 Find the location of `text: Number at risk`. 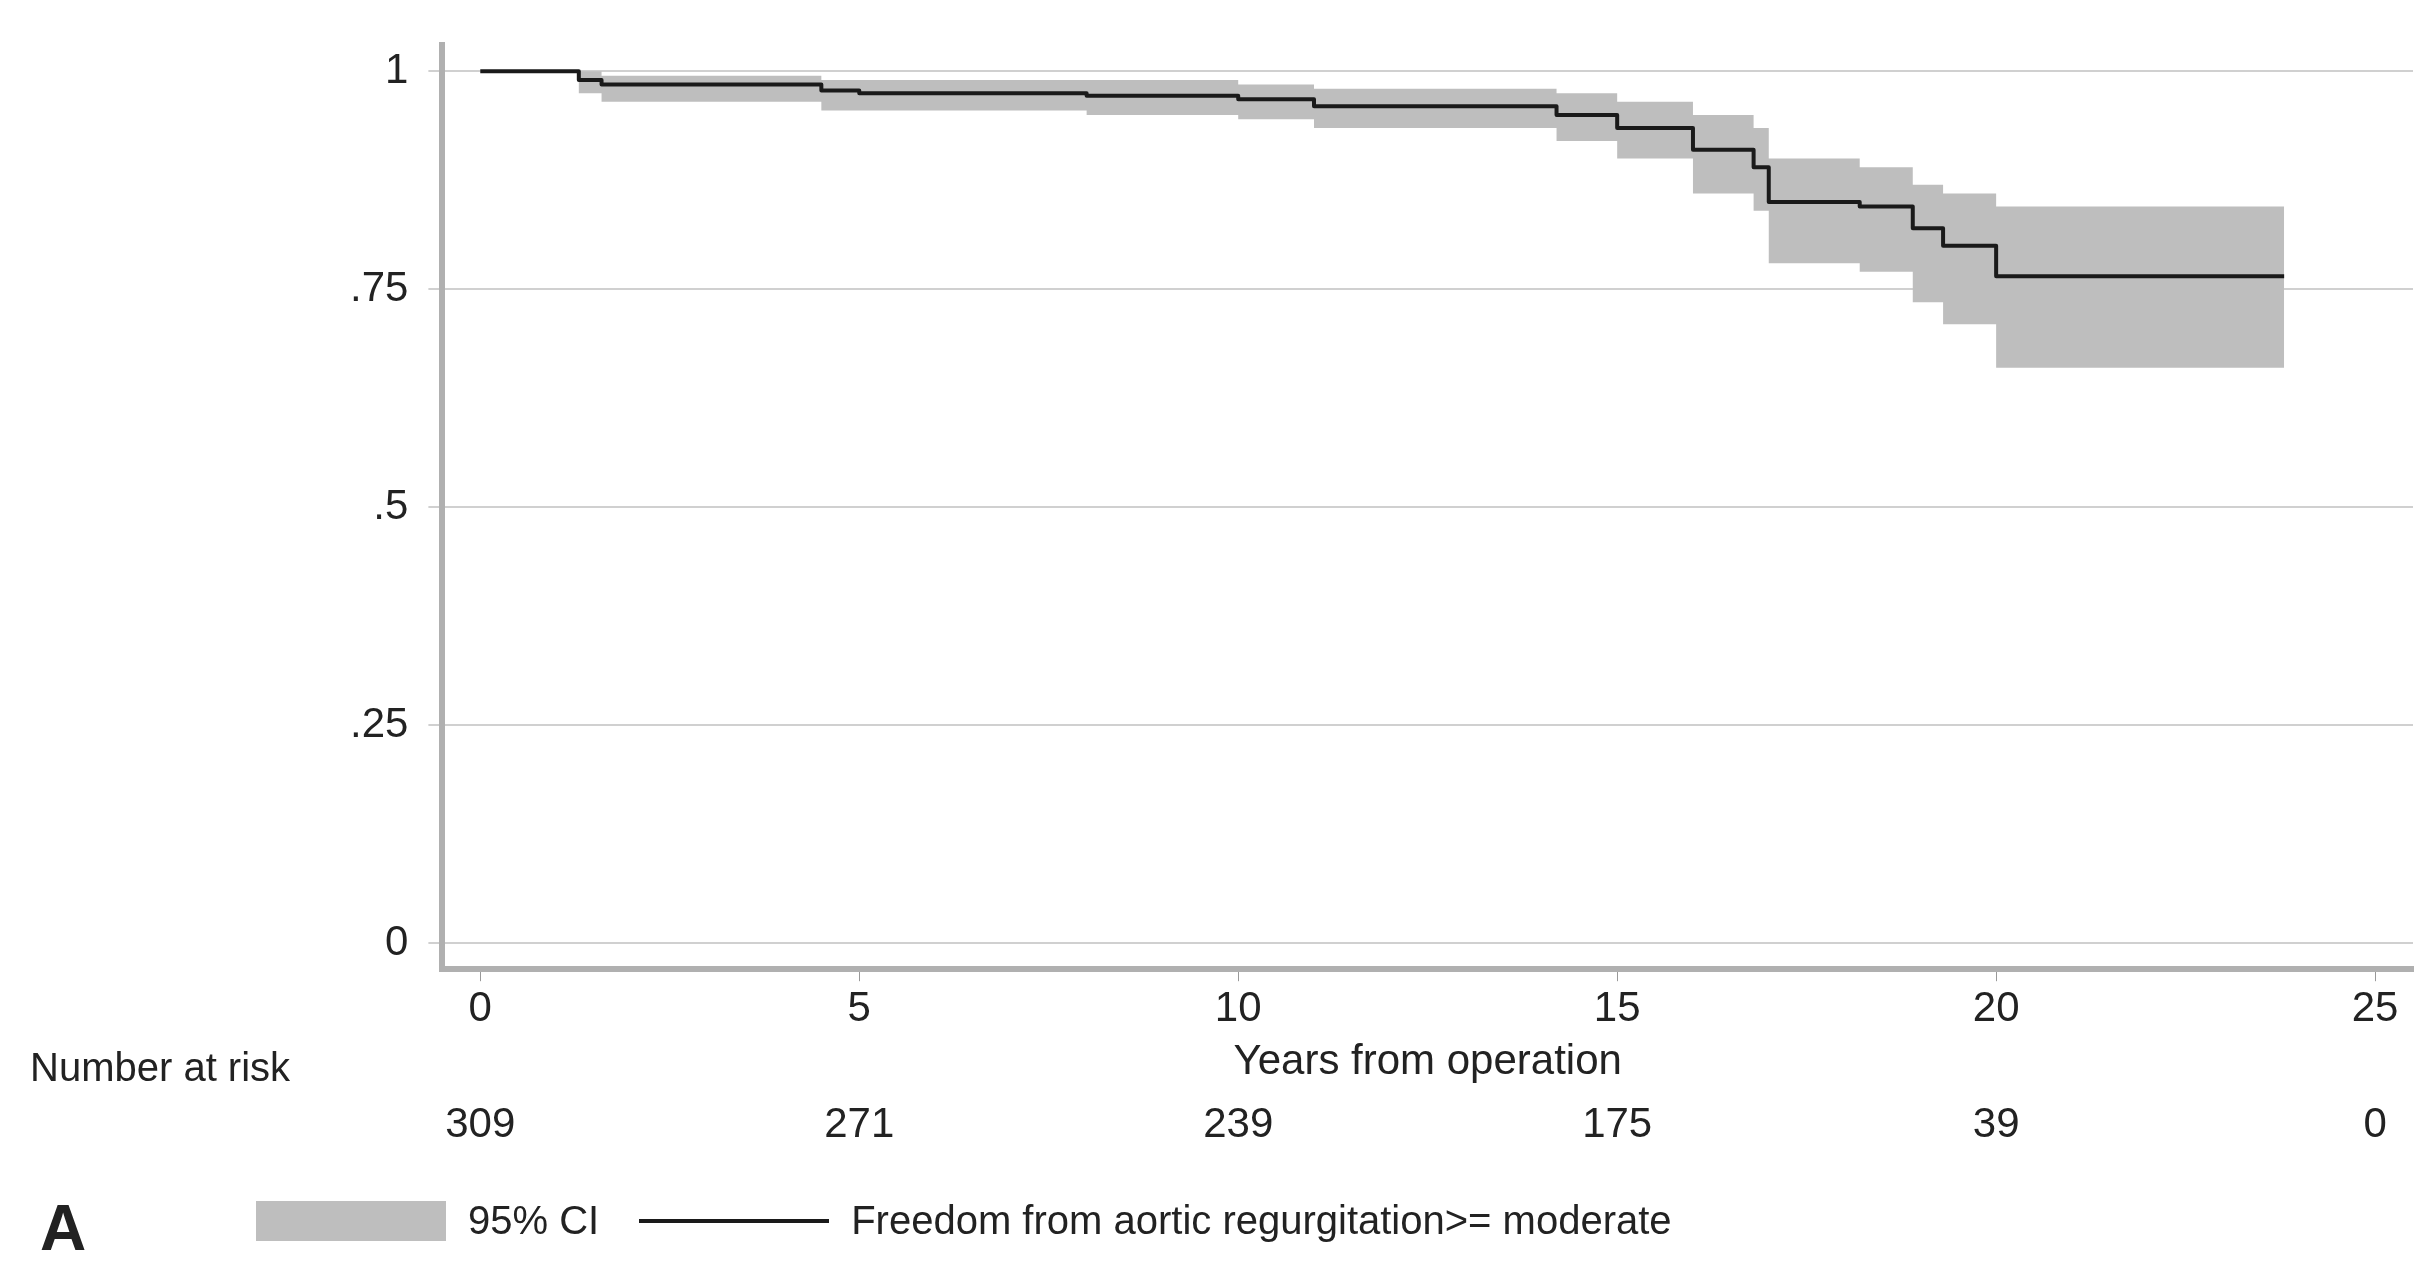

text: Number at risk is located at coordinates (161, 1067).